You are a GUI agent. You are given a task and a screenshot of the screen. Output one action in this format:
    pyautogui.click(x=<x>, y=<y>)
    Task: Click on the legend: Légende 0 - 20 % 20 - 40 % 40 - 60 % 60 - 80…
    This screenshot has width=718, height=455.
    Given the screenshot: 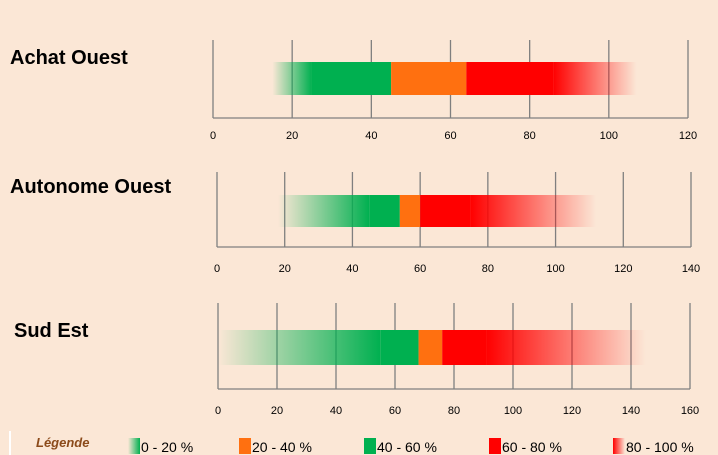 What is the action you would take?
    pyautogui.click(x=363, y=443)
    